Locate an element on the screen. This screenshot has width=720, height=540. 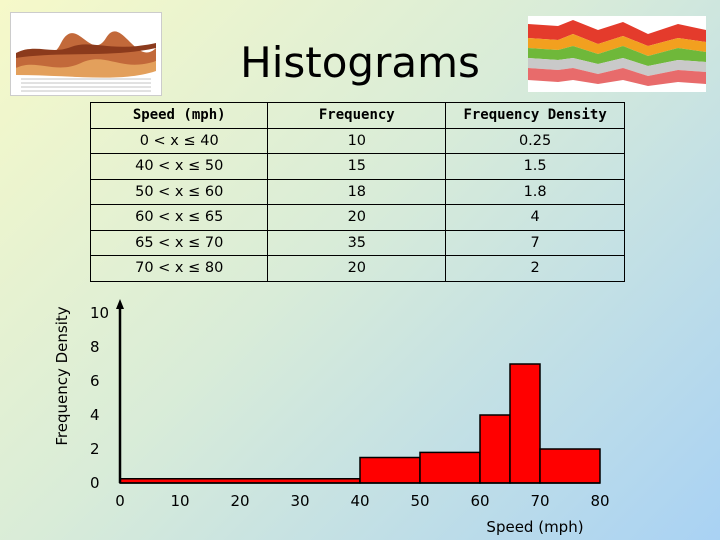
table-cell: 4 is located at coordinates (535, 217).